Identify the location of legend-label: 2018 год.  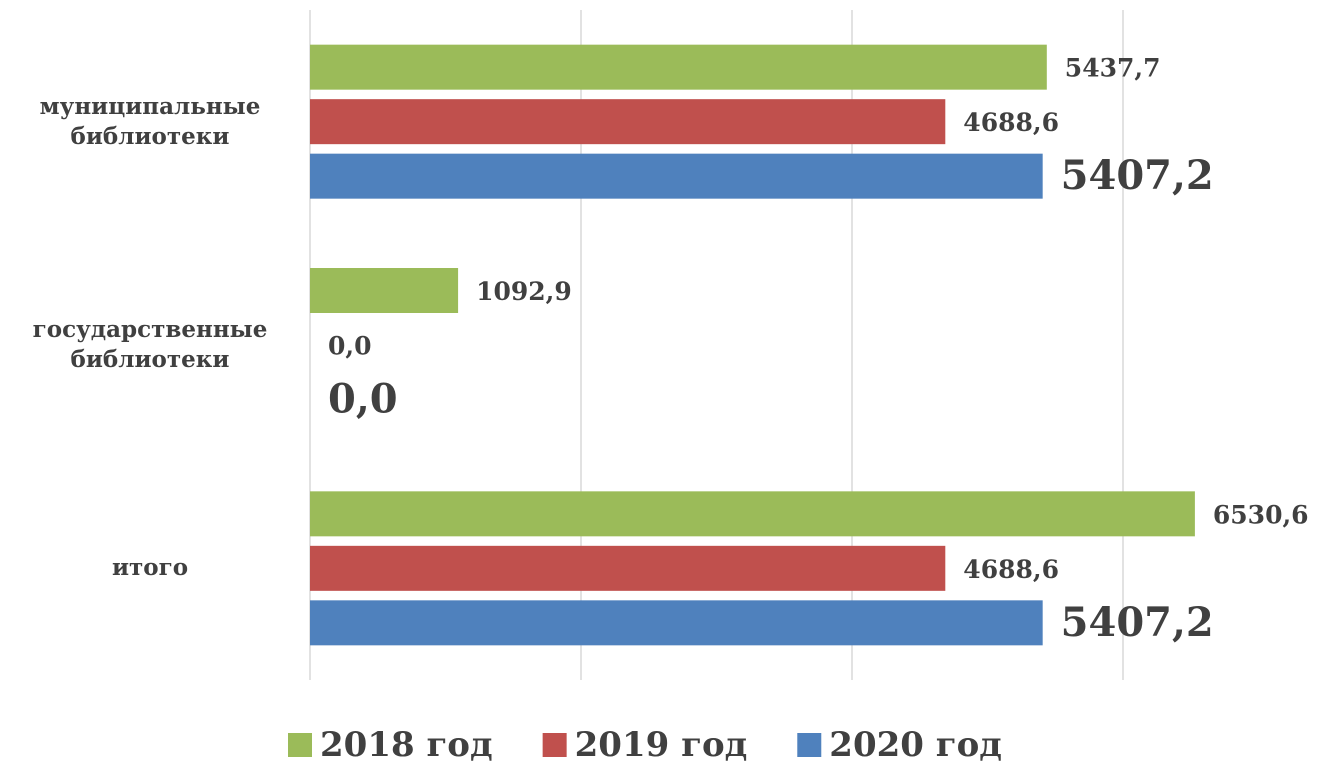
(406, 745).